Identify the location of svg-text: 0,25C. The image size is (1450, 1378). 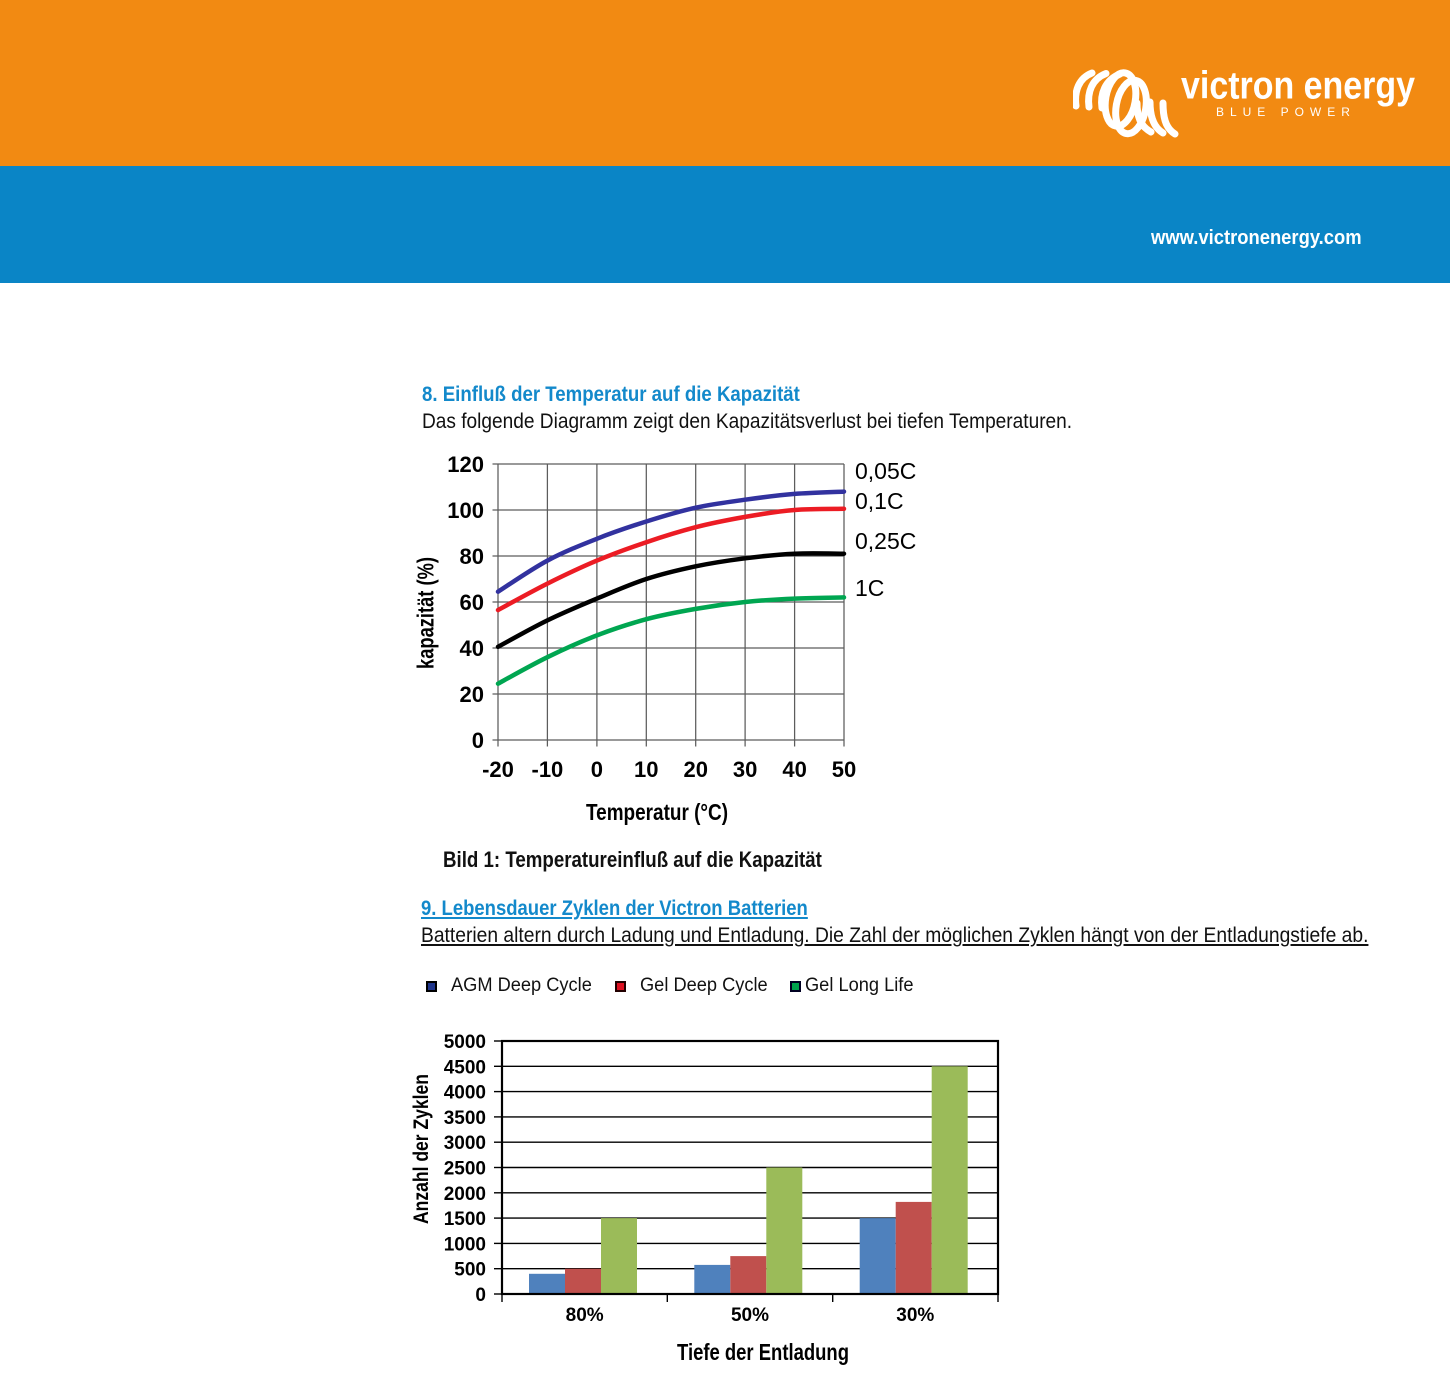
(885, 541).